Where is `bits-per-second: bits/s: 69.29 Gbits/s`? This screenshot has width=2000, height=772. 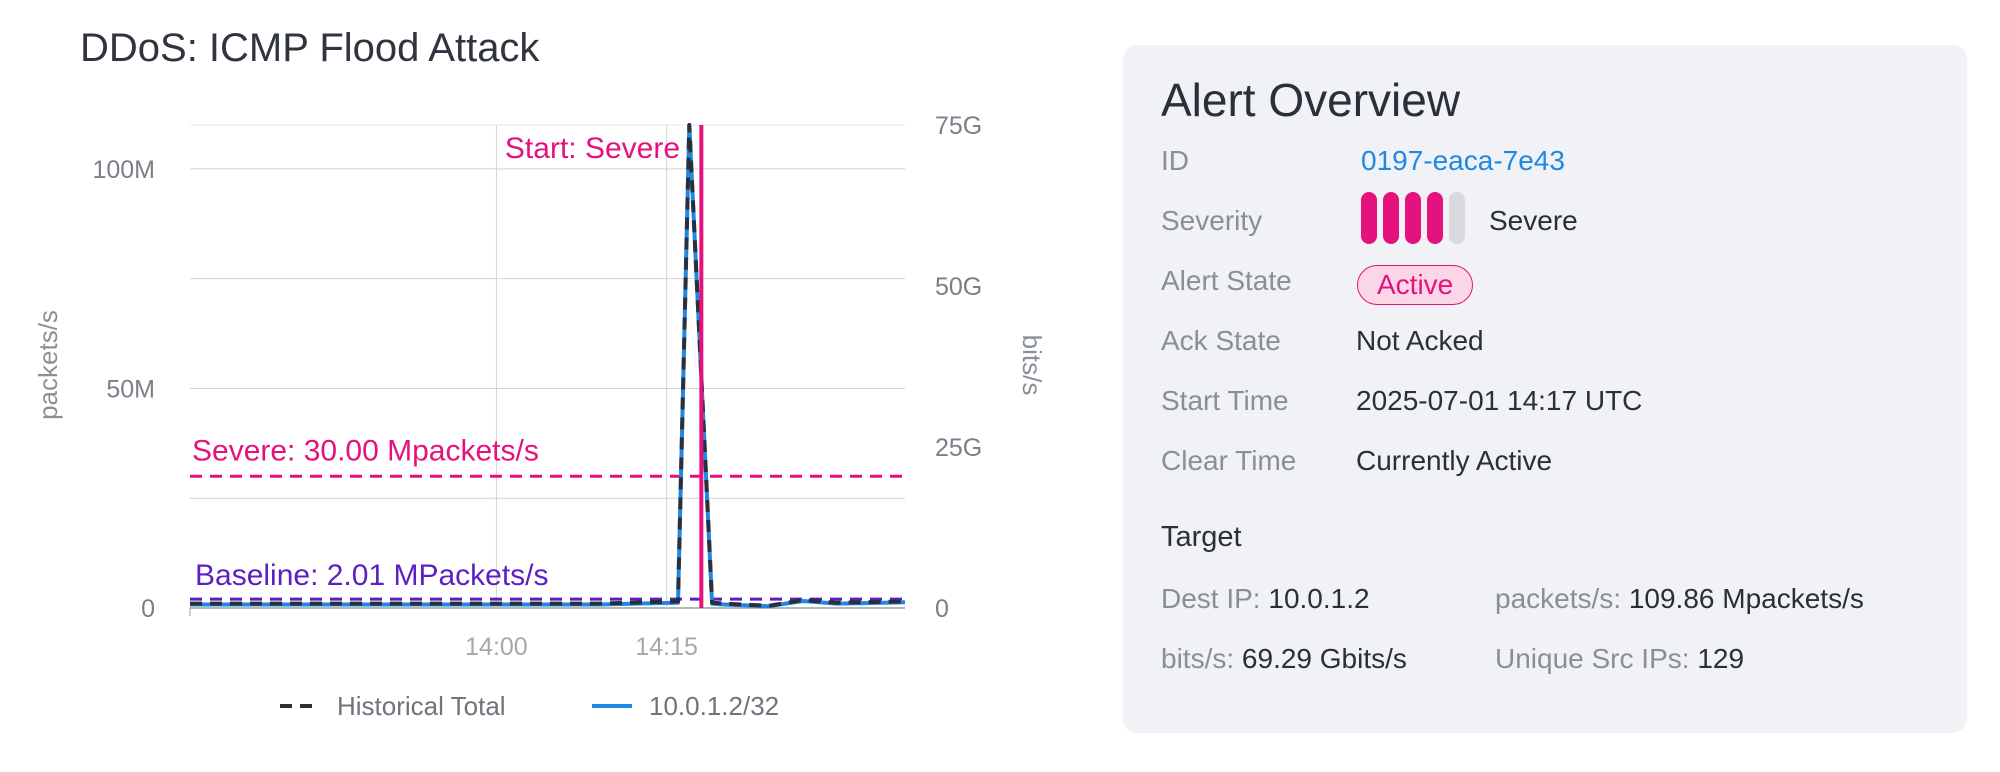
bits-per-second: bits/s: 69.29 Gbits/s is located at coordinates (1284, 659).